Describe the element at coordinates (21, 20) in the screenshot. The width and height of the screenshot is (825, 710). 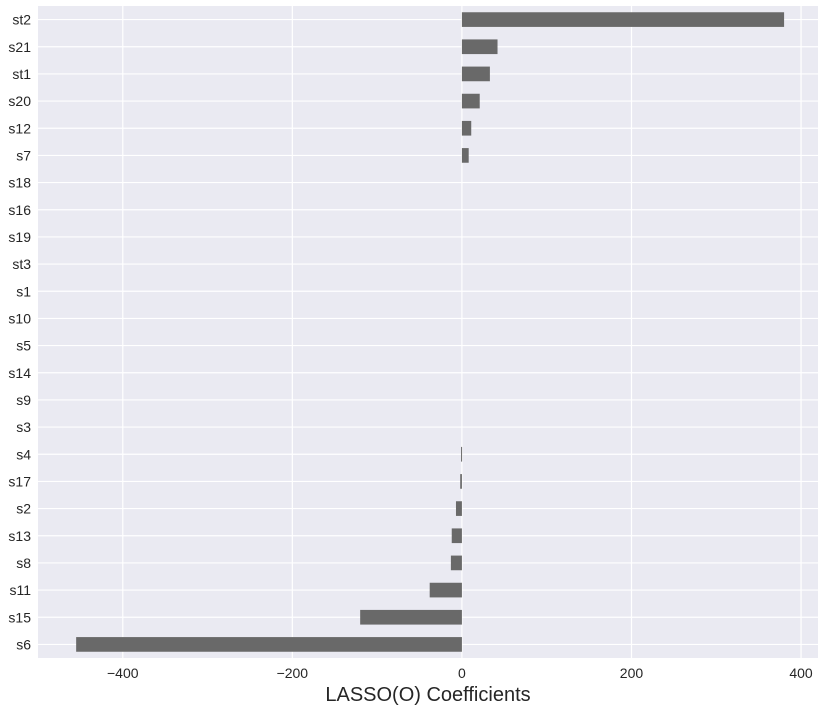
I see `y-tick-label: st2` at that location.